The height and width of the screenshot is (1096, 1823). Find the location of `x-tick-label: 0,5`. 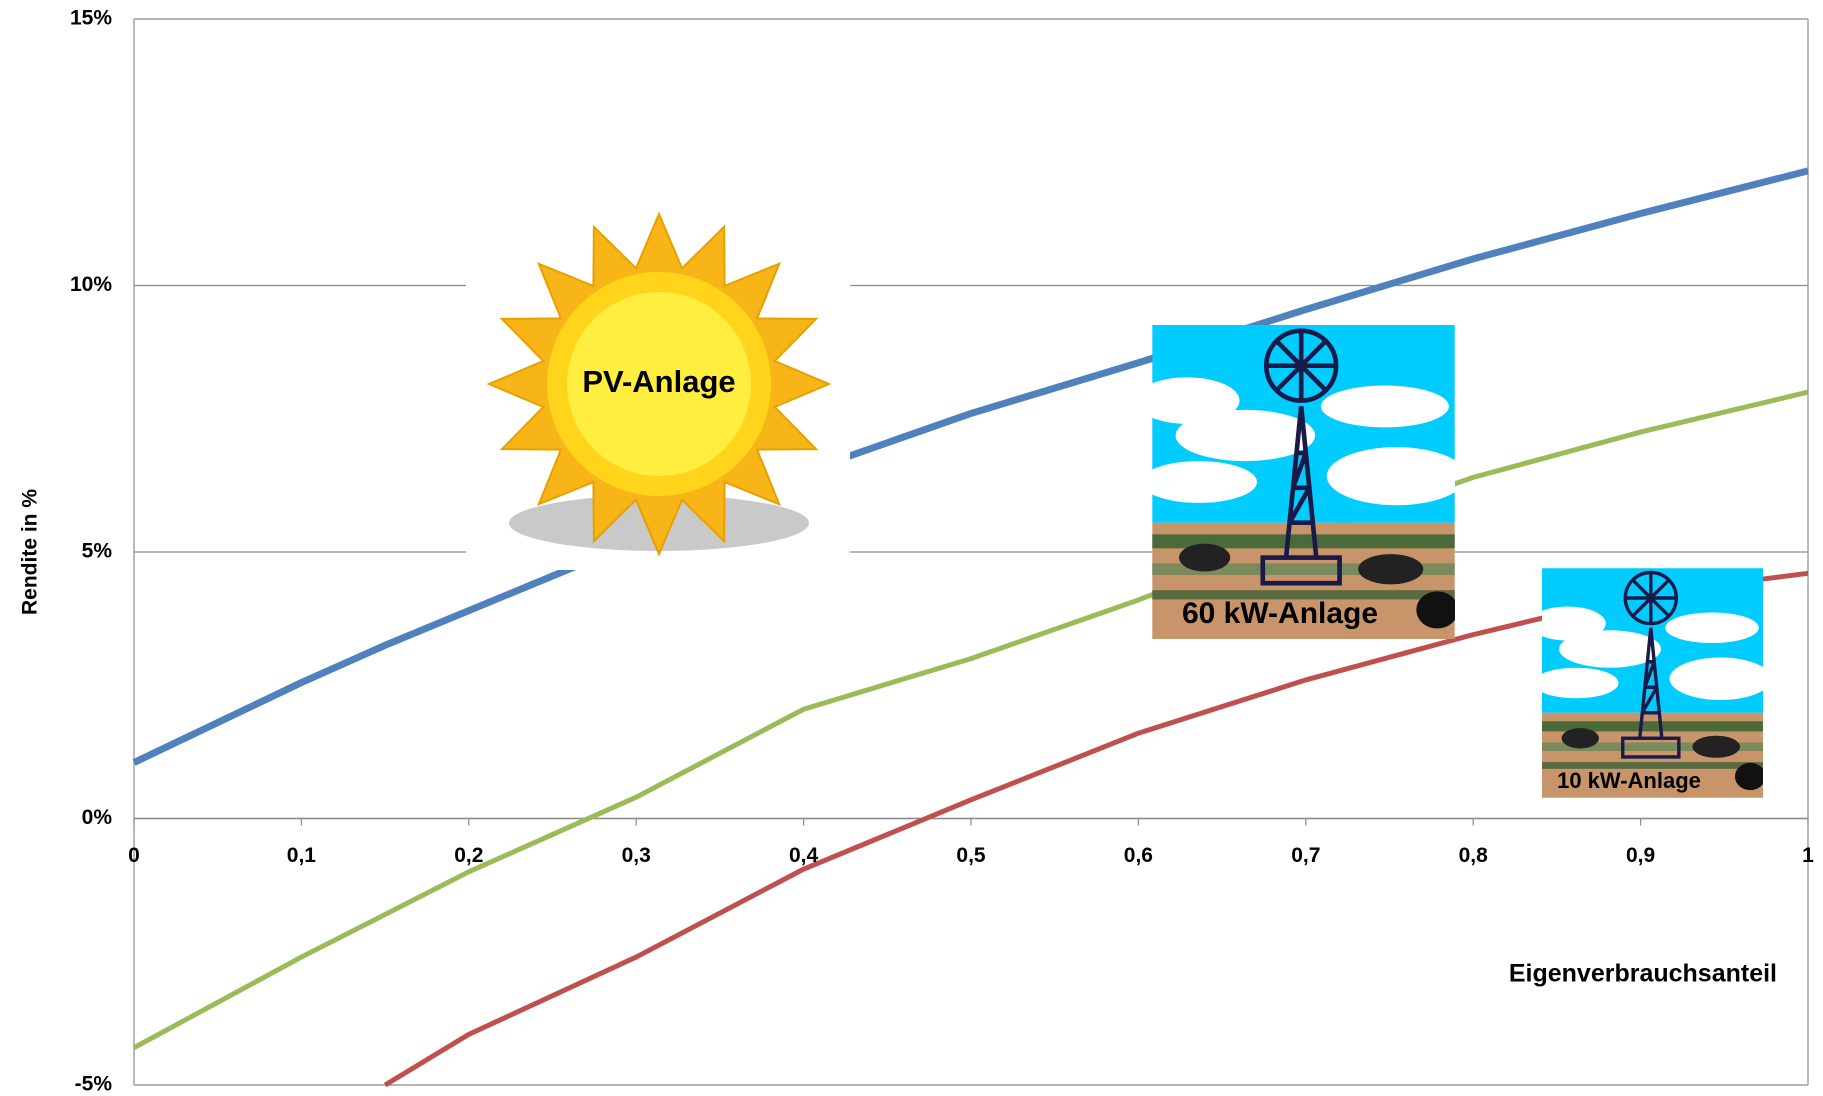

x-tick-label: 0,5 is located at coordinates (971, 855).